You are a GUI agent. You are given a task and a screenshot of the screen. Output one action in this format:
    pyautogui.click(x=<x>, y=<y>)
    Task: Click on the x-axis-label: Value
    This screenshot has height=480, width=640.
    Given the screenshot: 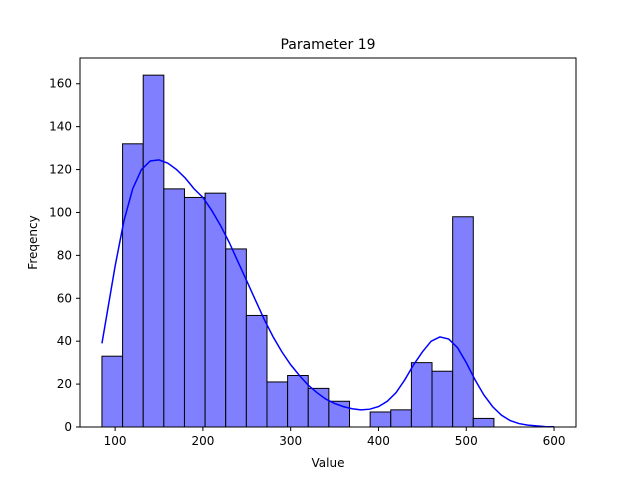 What is the action you would take?
    pyautogui.click(x=328, y=463)
    